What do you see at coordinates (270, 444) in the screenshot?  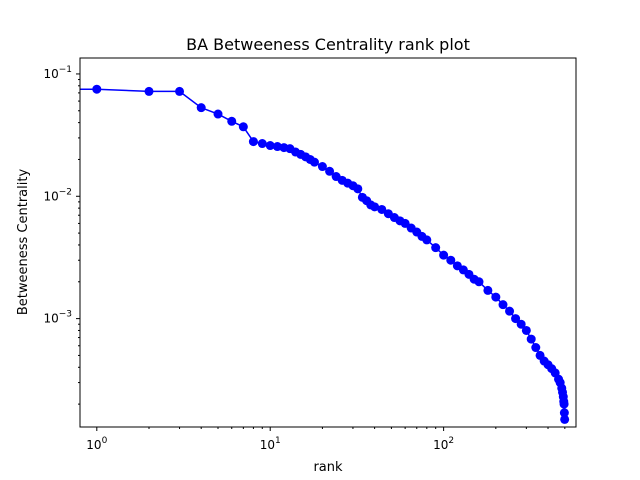 I see `x-tick-label: 10¹` at bounding box center [270, 444].